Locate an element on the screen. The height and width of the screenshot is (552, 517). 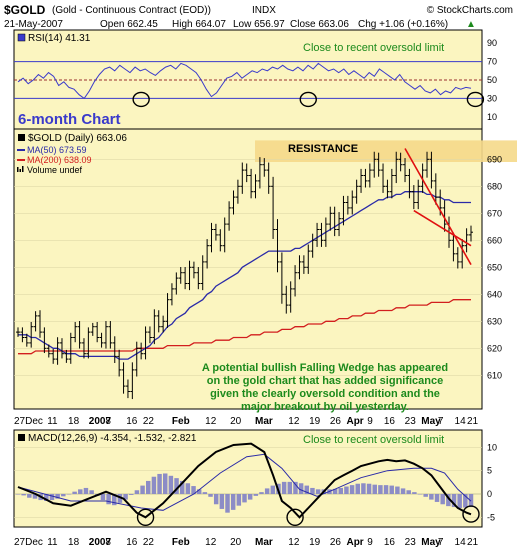
date-tick-label: 2007 is located at coordinates (100, 421).